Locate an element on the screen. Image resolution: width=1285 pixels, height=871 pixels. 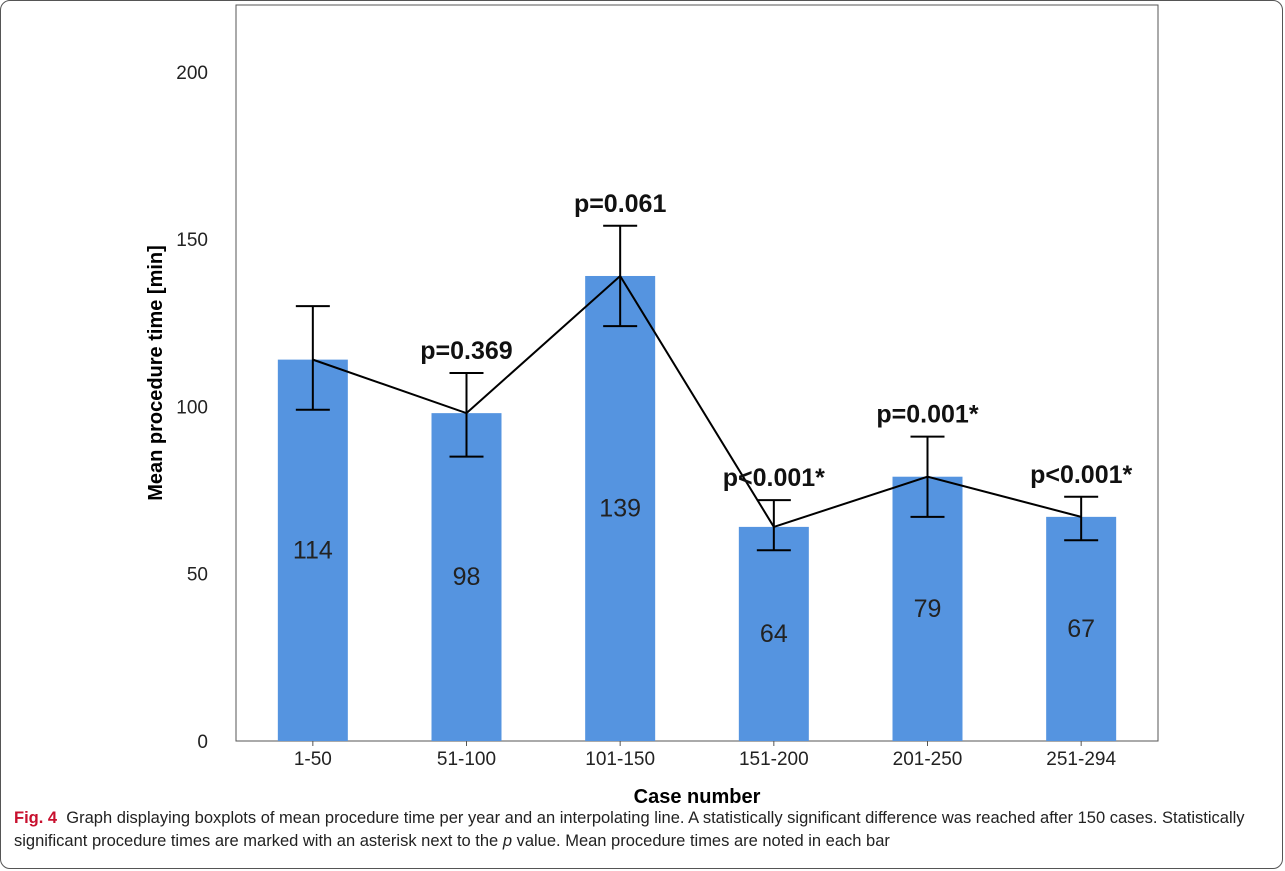
x-tick-label: 151-200 is located at coordinates (774, 759).